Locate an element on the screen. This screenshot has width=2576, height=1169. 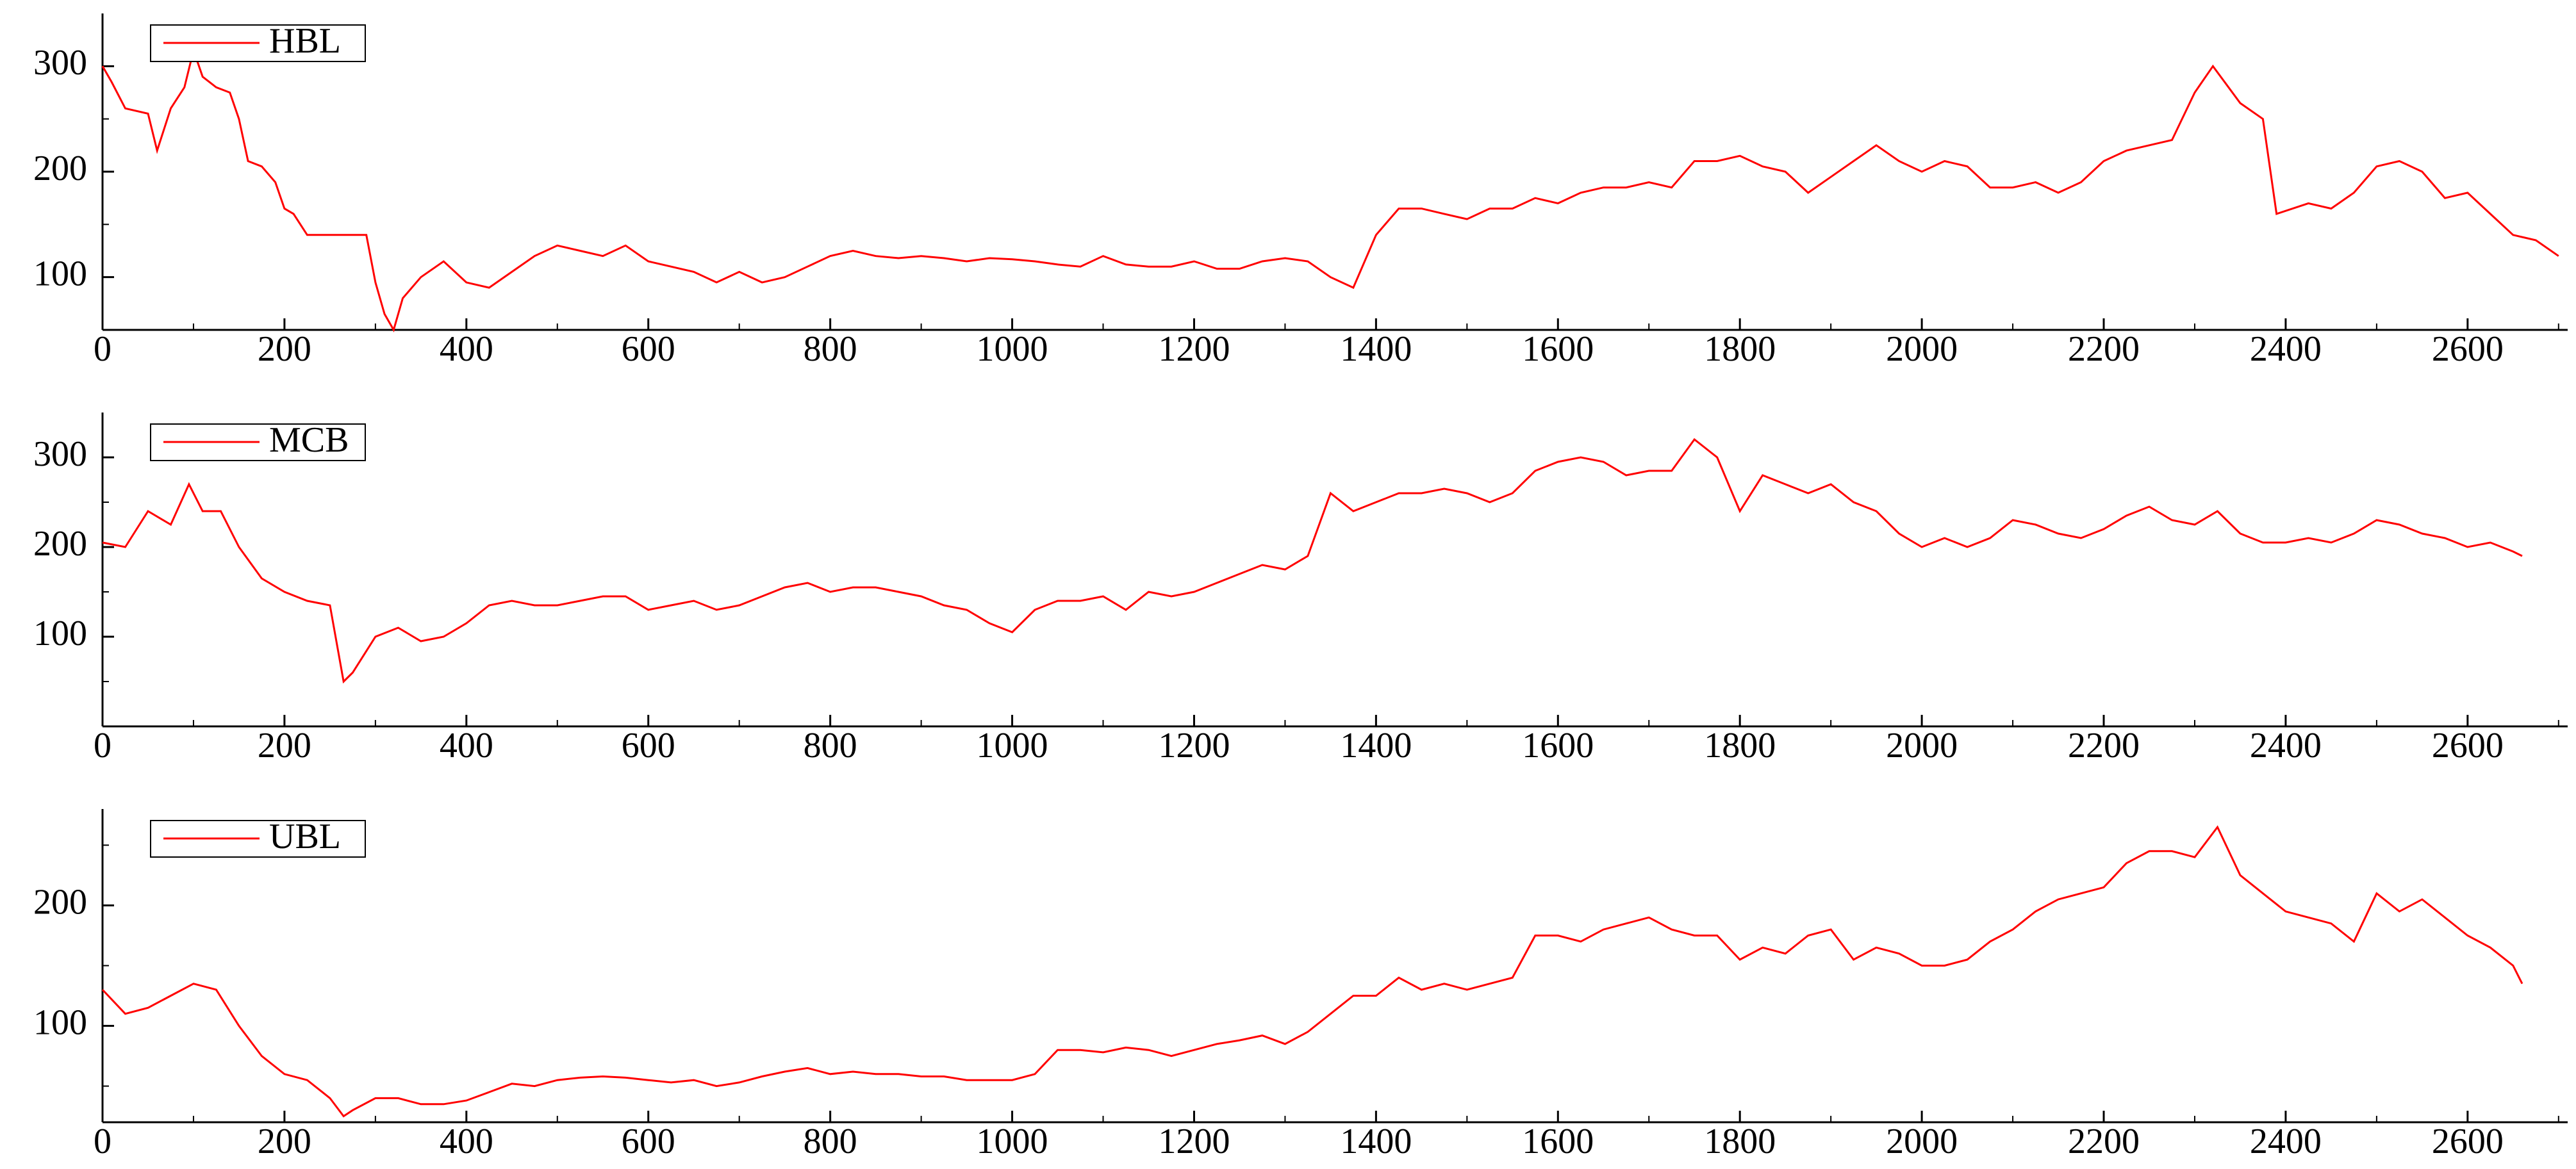
legend-label: MCB is located at coordinates (309, 440).